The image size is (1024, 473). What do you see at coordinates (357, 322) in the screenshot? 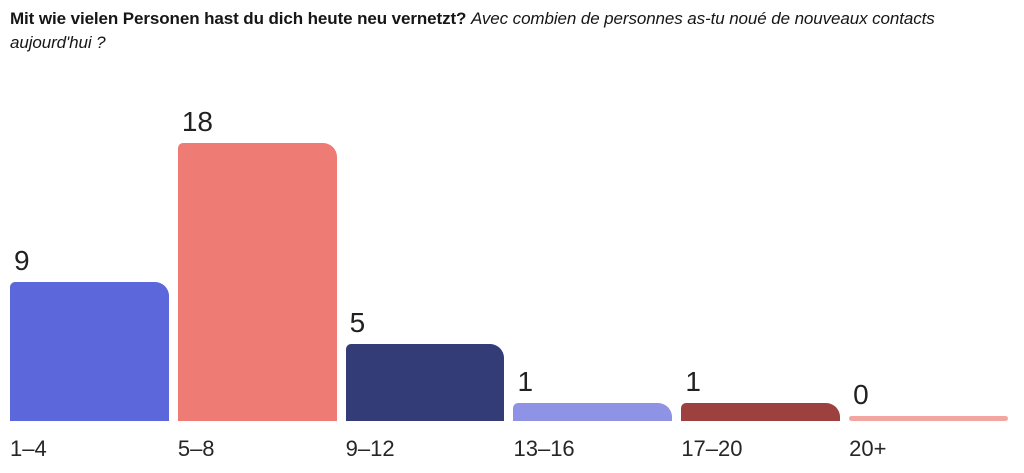
I see `bar-value-label: 5` at bounding box center [357, 322].